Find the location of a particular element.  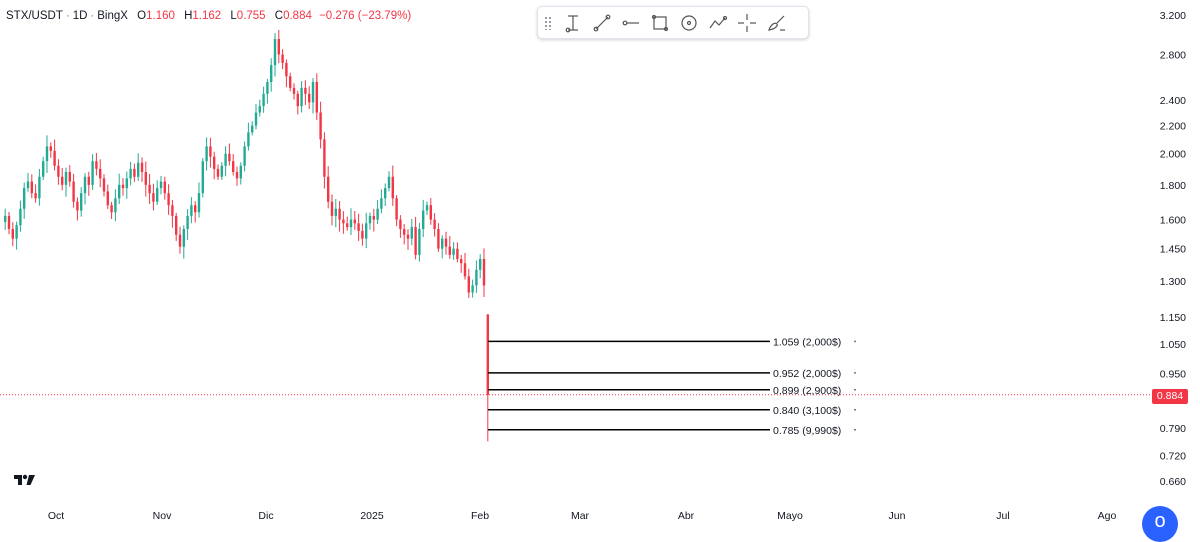

drawing-toolbar is located at coordinates (673, 22).